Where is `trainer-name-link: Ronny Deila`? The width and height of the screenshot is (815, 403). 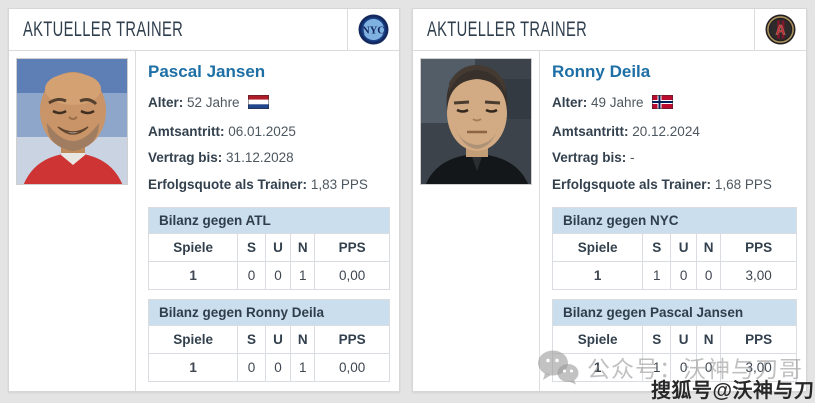
trainer-name-link: Ronny Deila is located at coordinates (601, 71).